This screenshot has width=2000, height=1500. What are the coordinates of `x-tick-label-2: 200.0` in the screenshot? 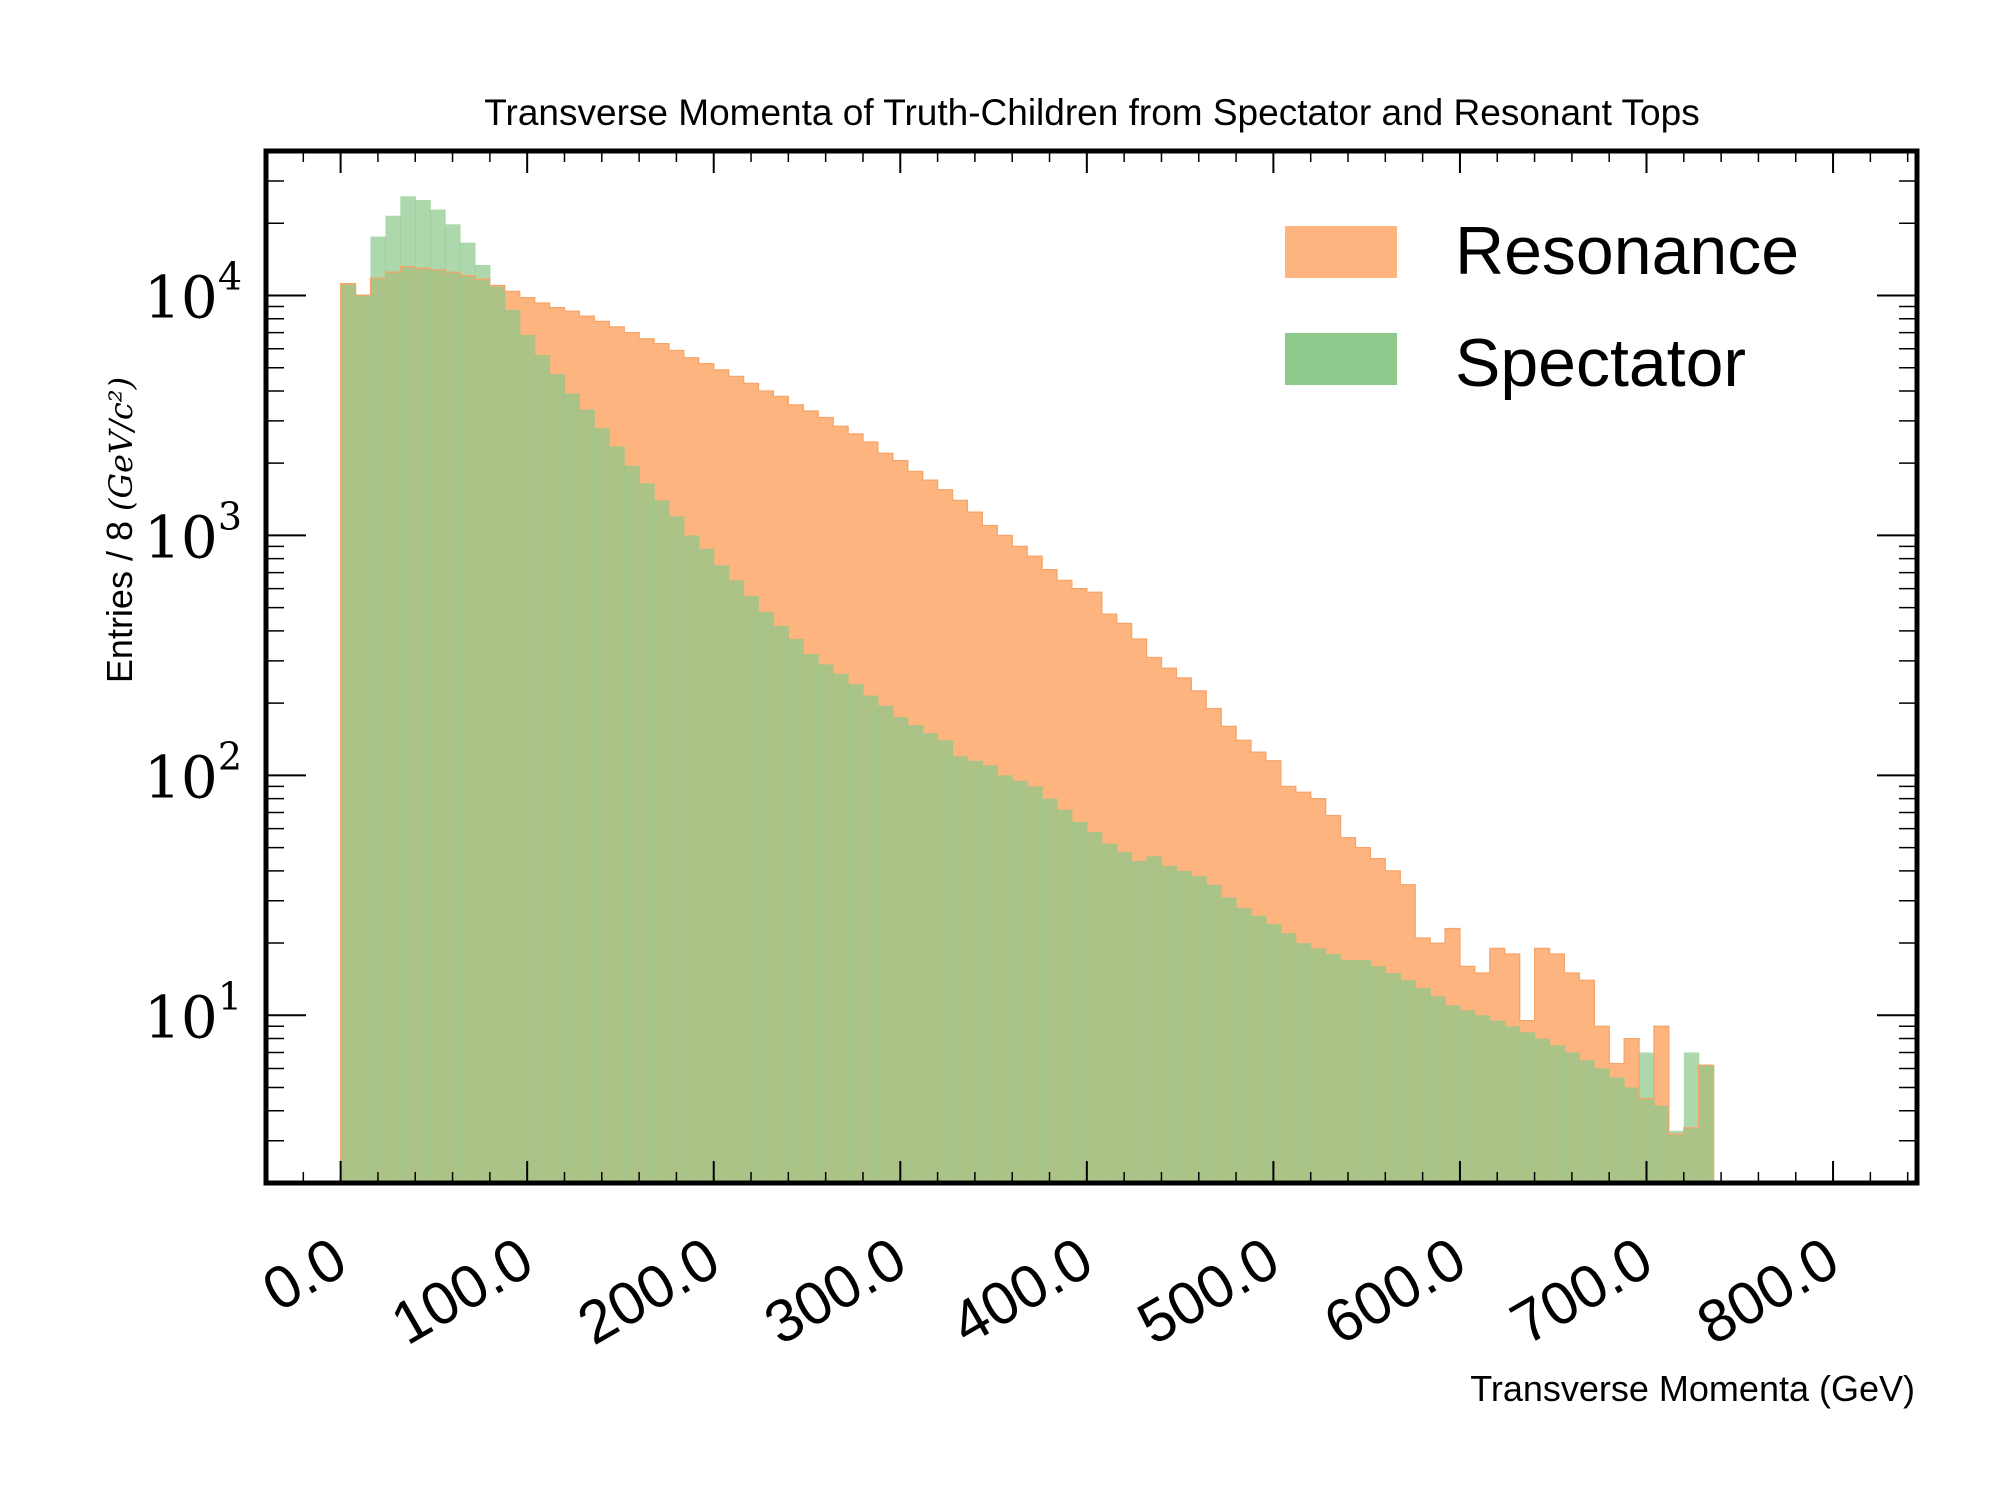 It's located at (649, 1290).